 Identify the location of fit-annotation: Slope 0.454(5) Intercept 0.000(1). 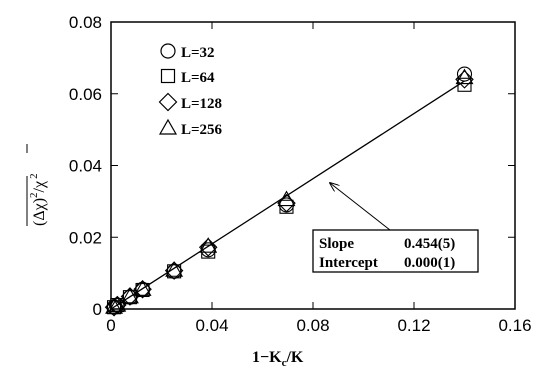
(395, 228).